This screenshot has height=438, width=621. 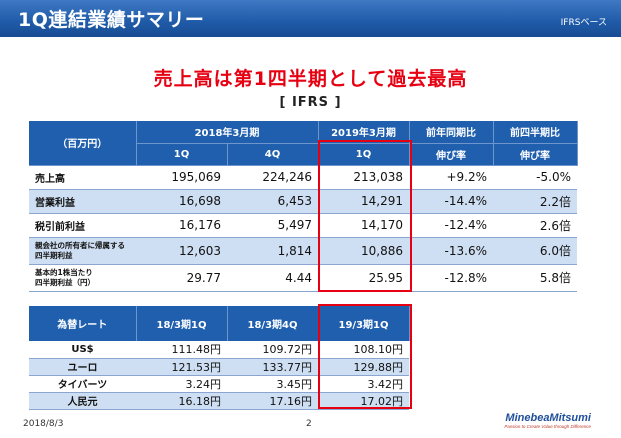 I want to click on cell: 133.77円, so click(x=272, y=367).